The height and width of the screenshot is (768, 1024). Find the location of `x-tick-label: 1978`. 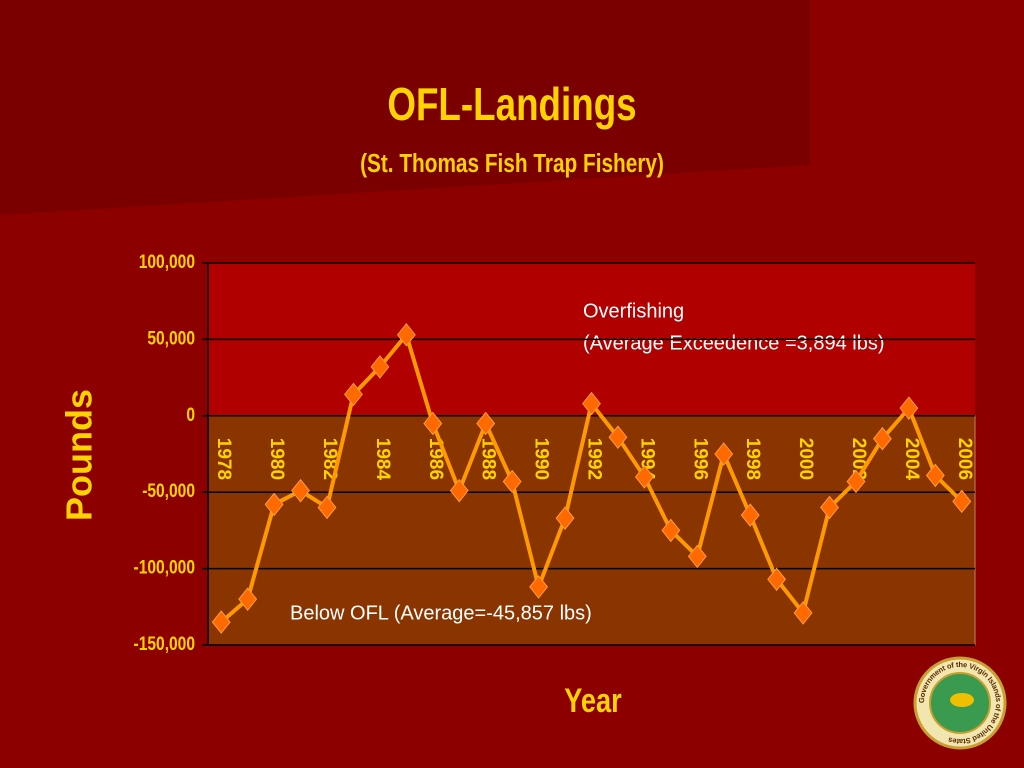

x-tick-label: 1978 is located at coordinates (223, 459).